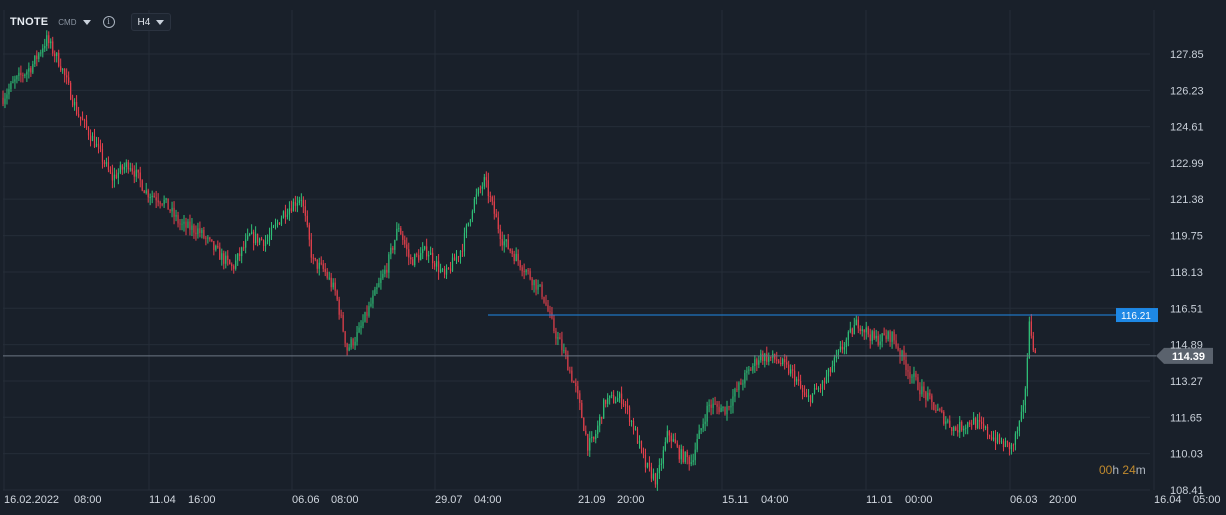 The height and width of the screenshot is (515, 1226). Describe the element at coordinates (108, 22) in the screenshot. I see `info-icon: i` at that location.